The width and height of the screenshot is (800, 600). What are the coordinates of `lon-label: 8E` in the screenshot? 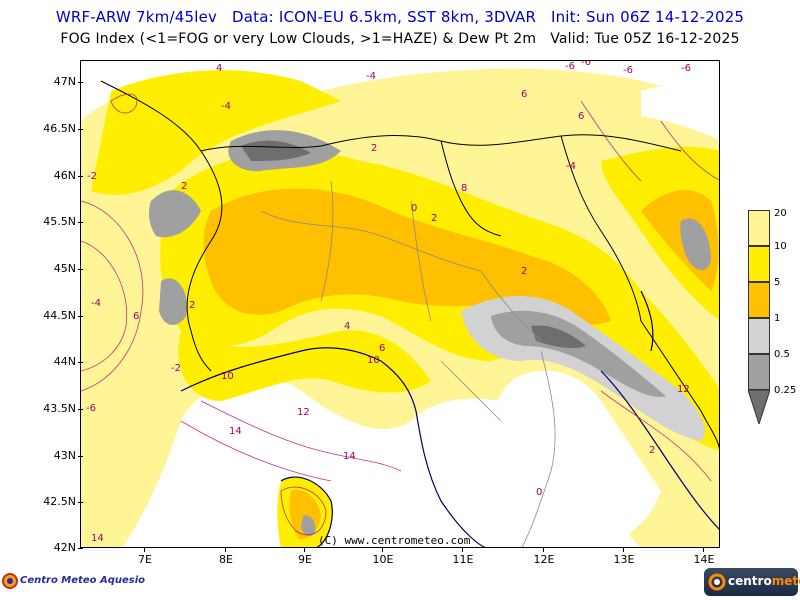 It's located at (226, 556).